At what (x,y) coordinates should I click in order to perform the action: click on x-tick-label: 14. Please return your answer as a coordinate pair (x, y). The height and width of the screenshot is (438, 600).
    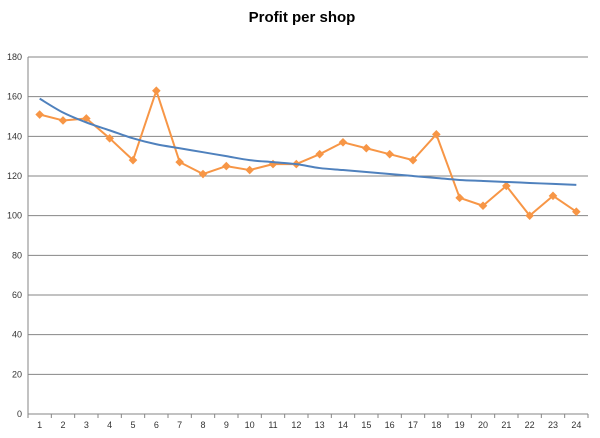
    Looking at the image, I should click on (343, 425).